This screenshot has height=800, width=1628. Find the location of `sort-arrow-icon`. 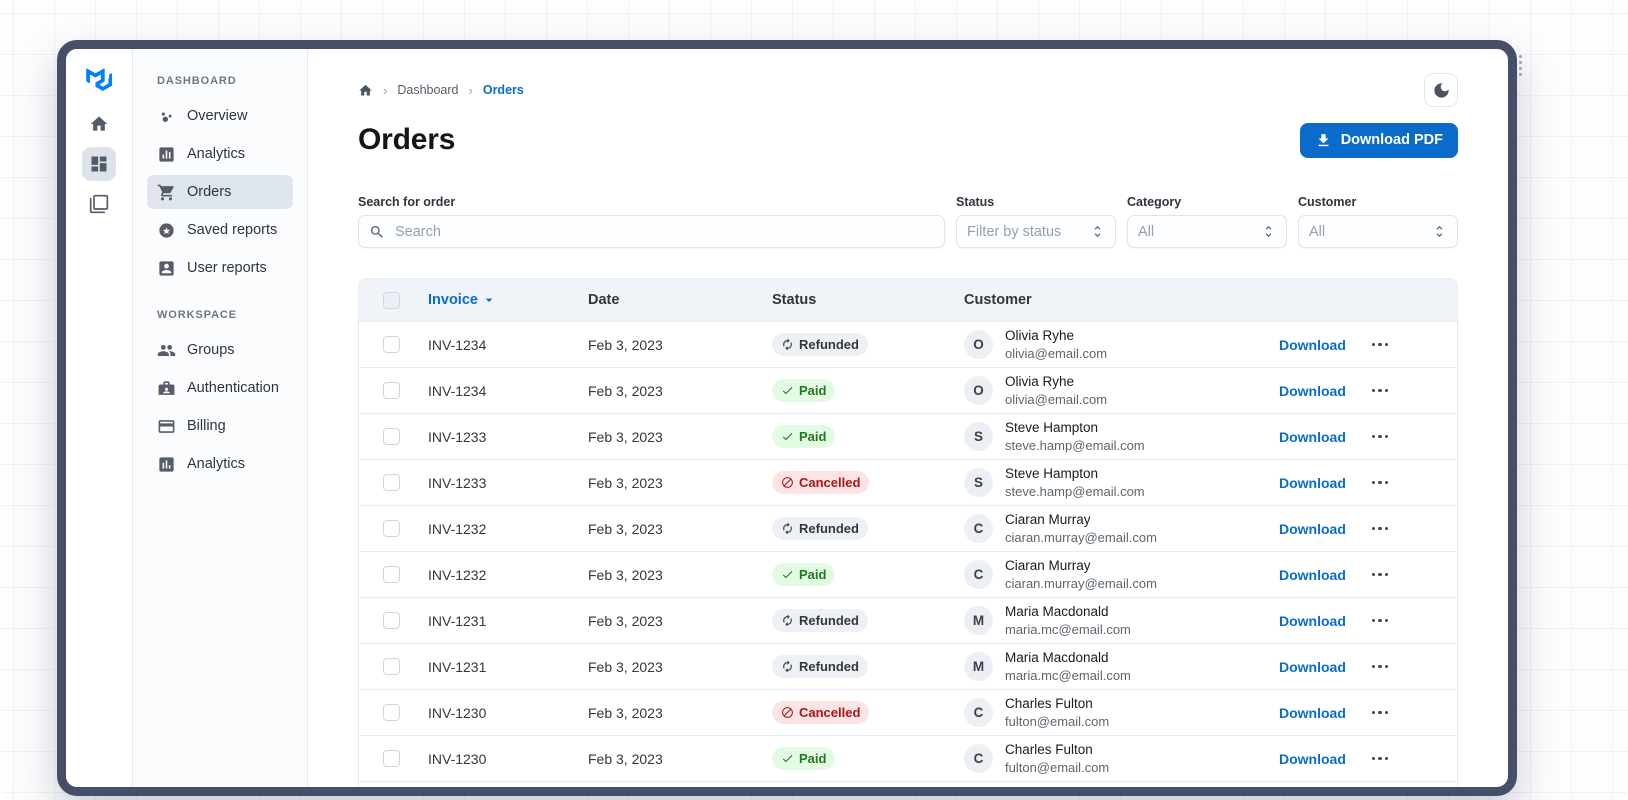

sort-arrow-icon is located at coordinates (489, 300).